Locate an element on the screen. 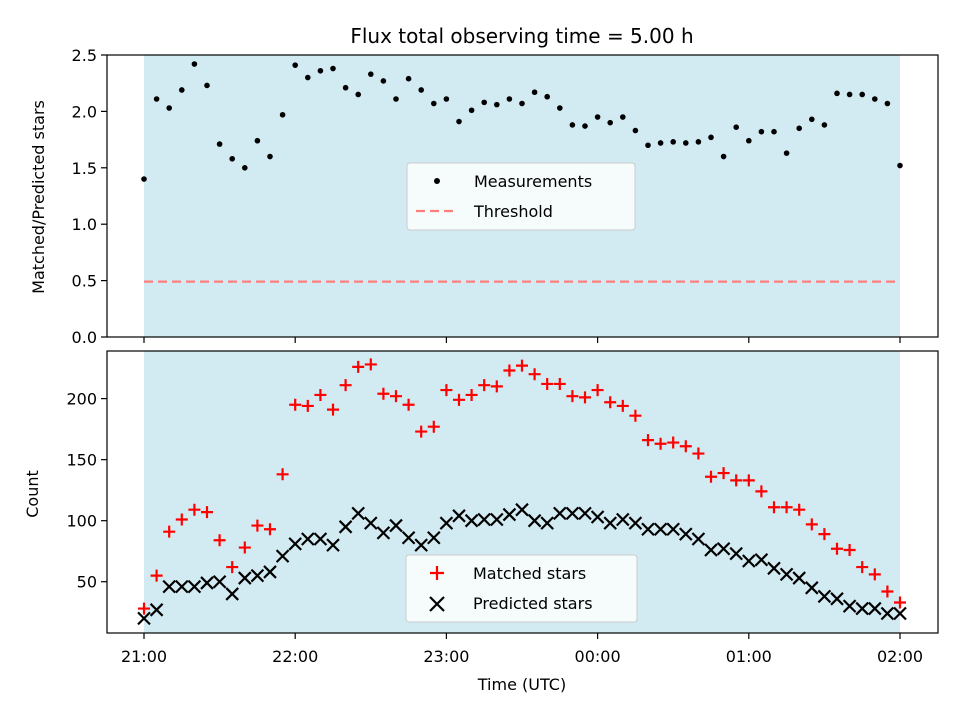  bottom-x-axis: 21:00 22:00 23:00 00:00 01:00 02:00 is located at coordinates (522, 649).